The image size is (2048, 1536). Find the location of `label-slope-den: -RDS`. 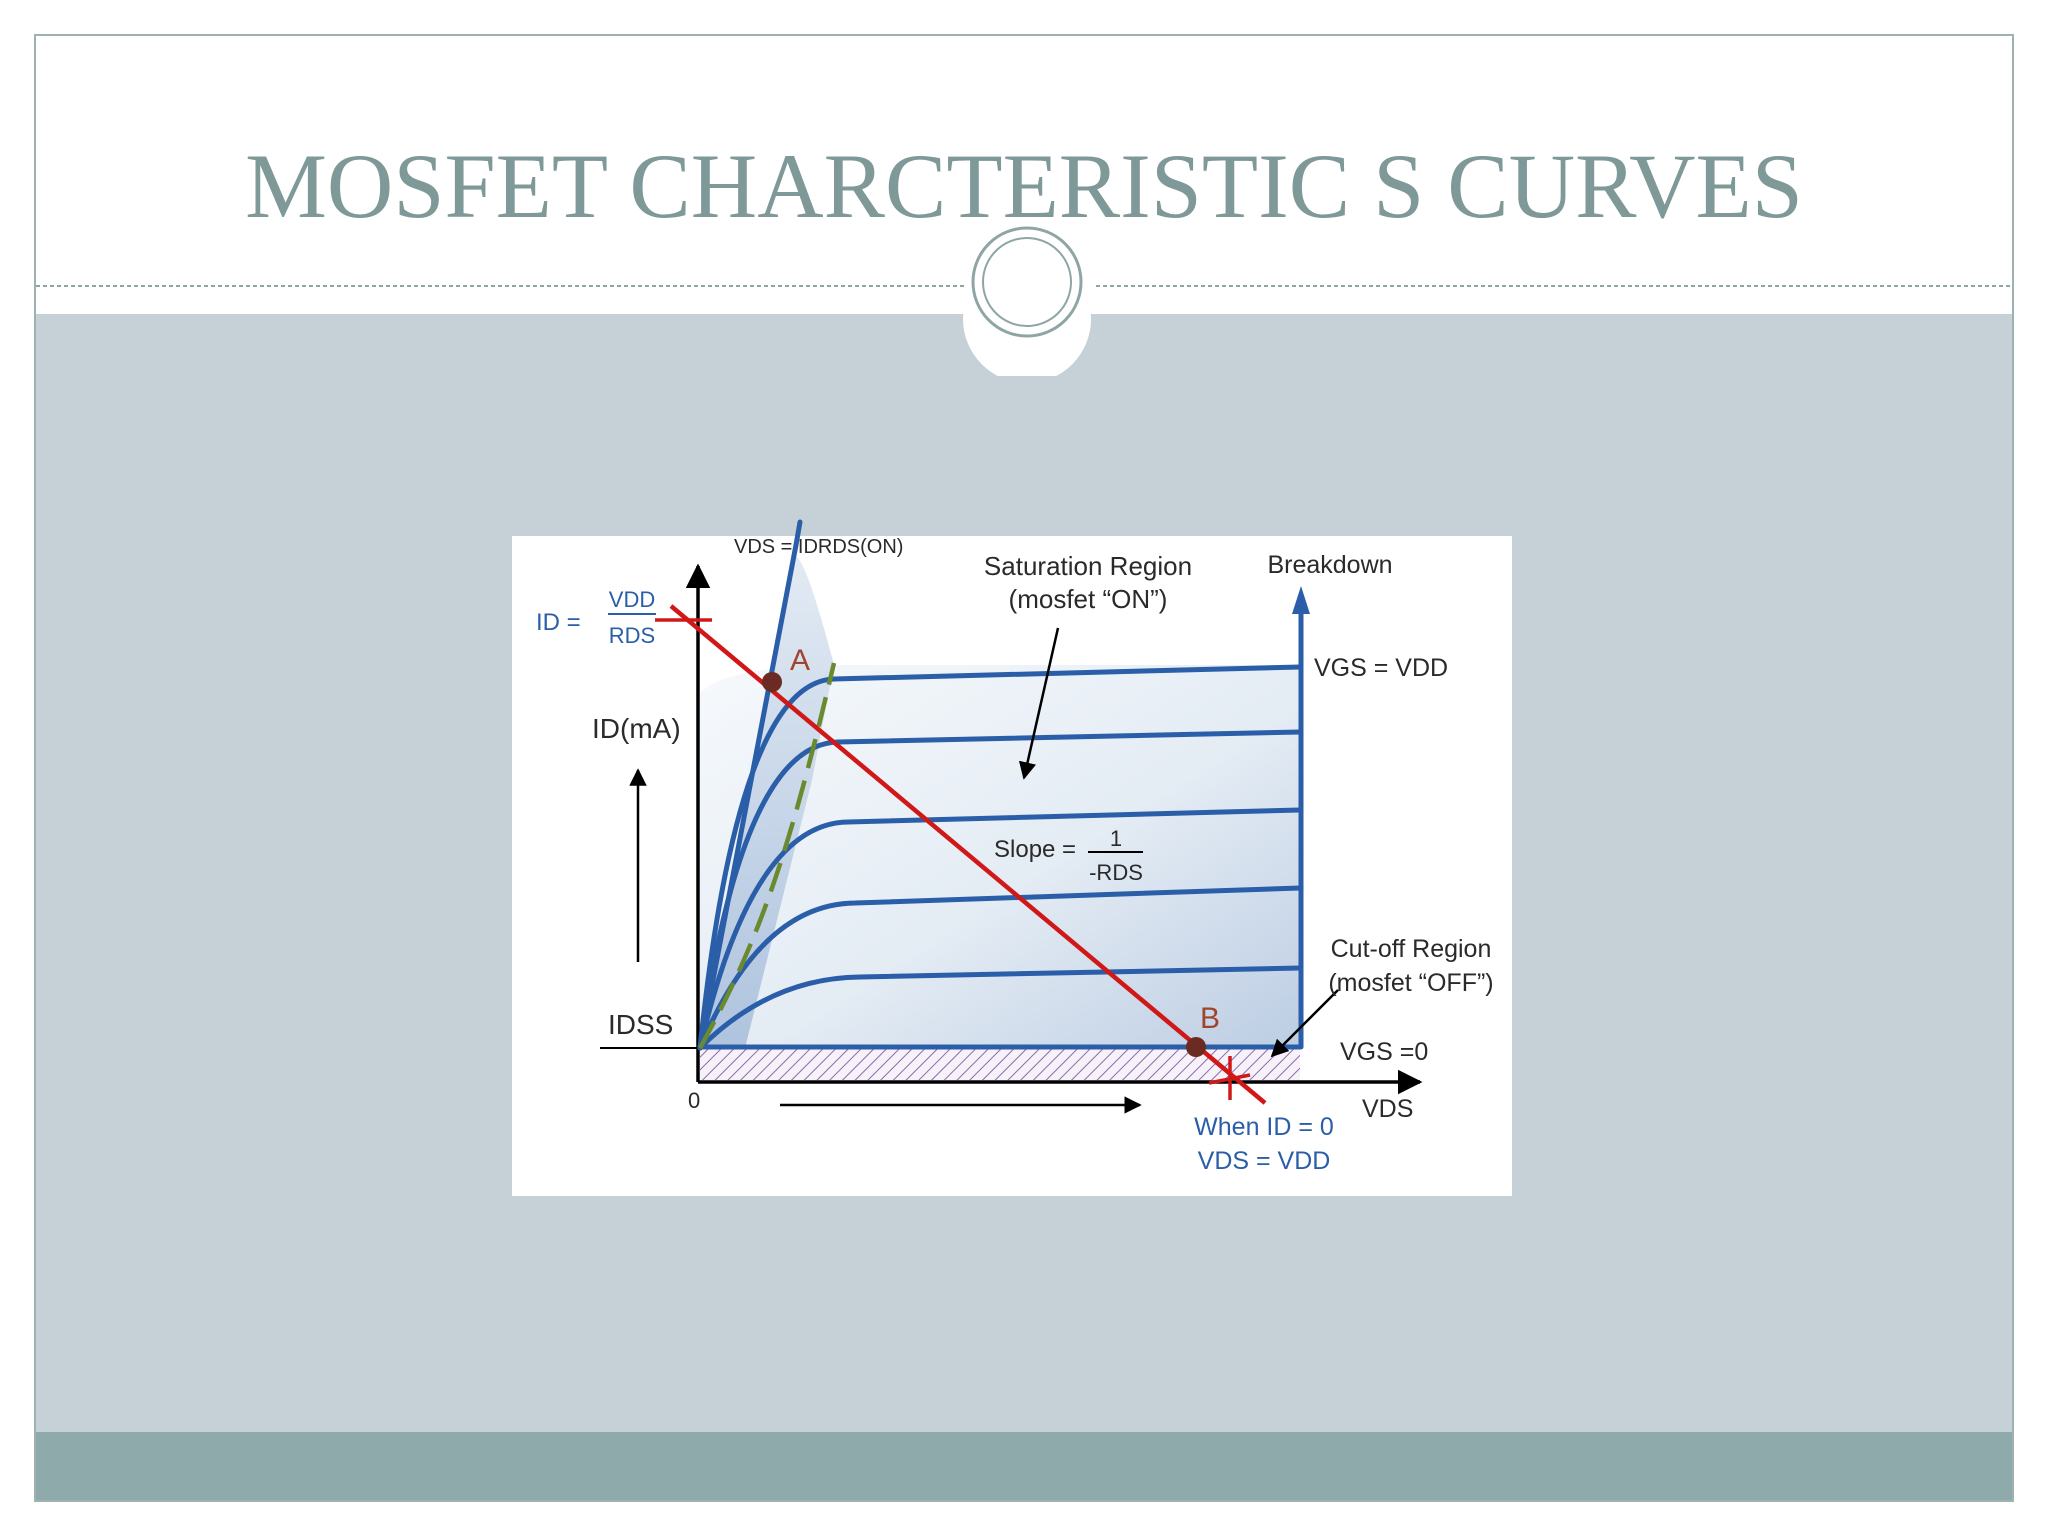

label-slope-den: -RDS is located at coordinates (1116, 872).